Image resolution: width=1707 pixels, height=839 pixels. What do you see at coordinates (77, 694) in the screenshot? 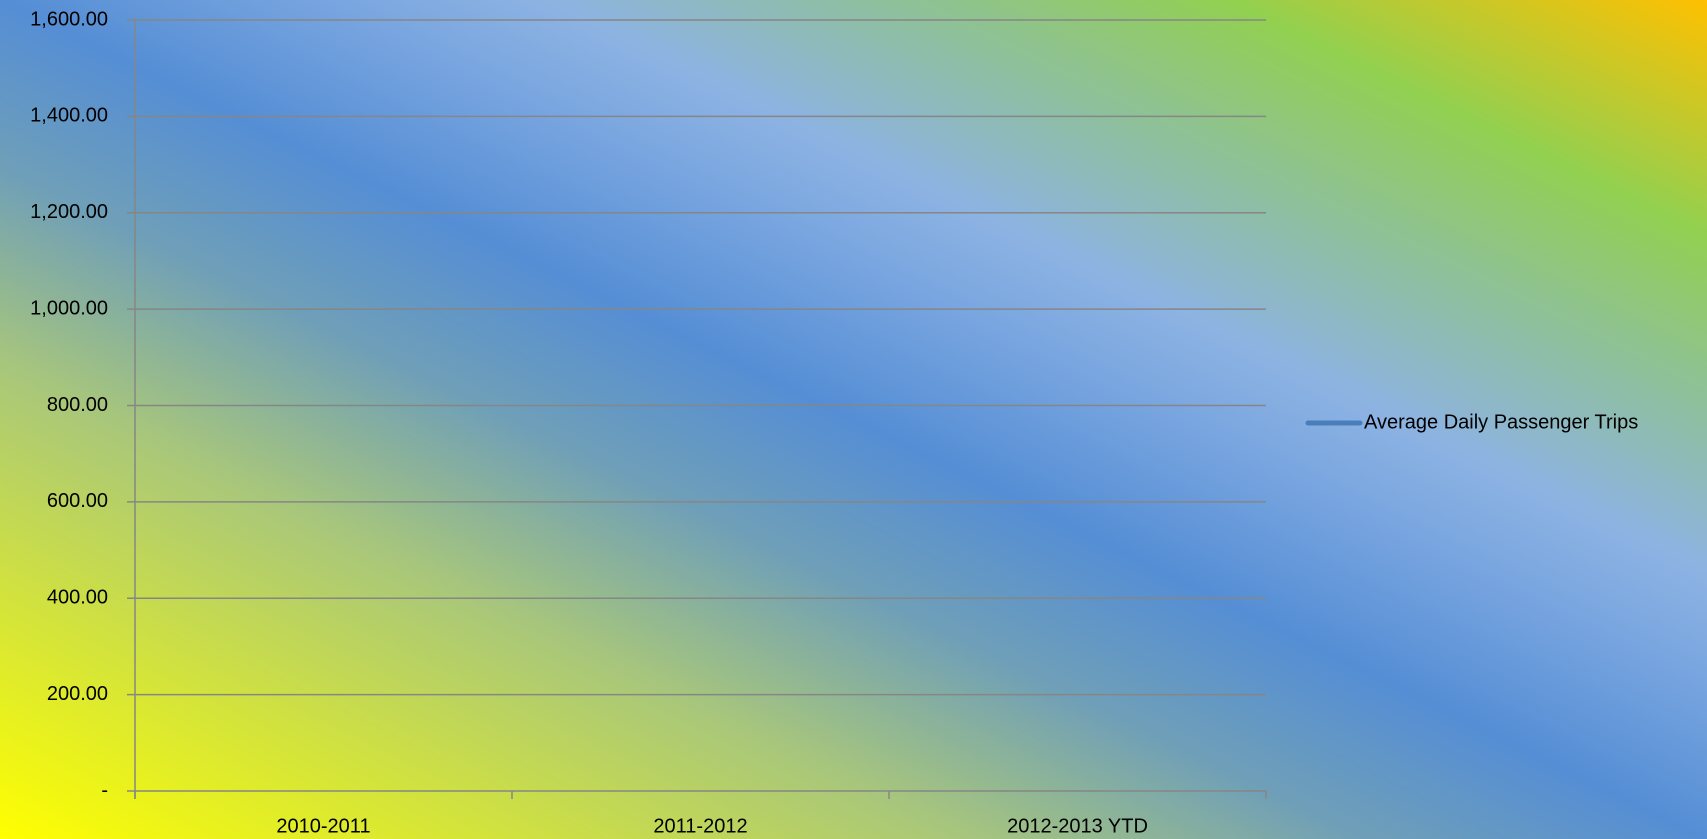
I see `y-tick-label: 200.00` at bounding box center [77, 694].